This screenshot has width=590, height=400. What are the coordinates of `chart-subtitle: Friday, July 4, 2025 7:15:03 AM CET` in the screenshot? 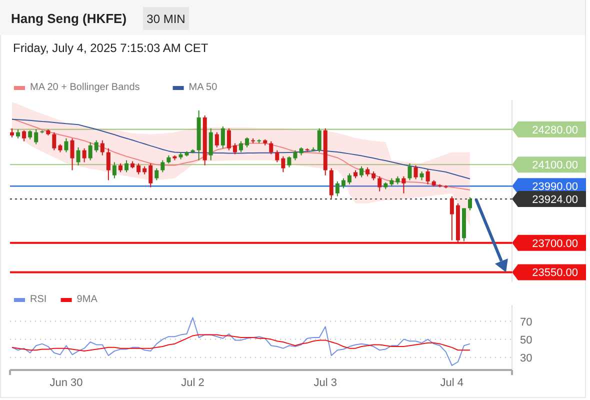 It's located at (111, 48).